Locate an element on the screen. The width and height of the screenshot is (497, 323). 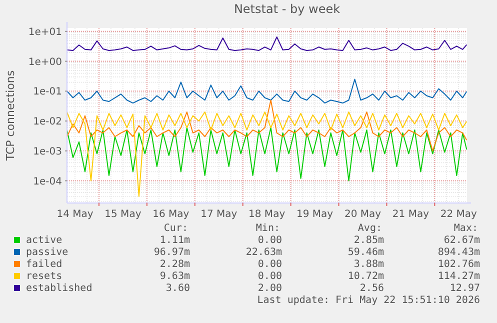
legend-label: established is located at coordinates (59, 288).